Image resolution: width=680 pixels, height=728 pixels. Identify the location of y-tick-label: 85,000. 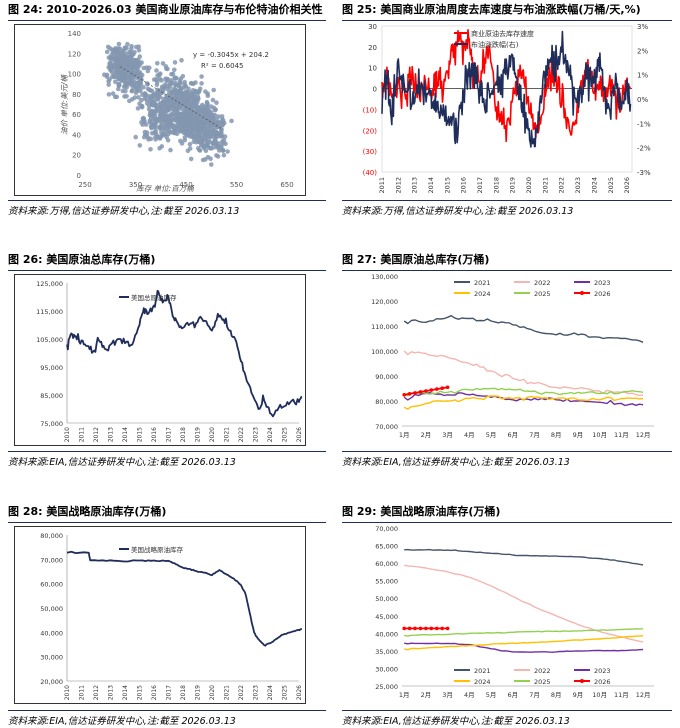
(51, 396).